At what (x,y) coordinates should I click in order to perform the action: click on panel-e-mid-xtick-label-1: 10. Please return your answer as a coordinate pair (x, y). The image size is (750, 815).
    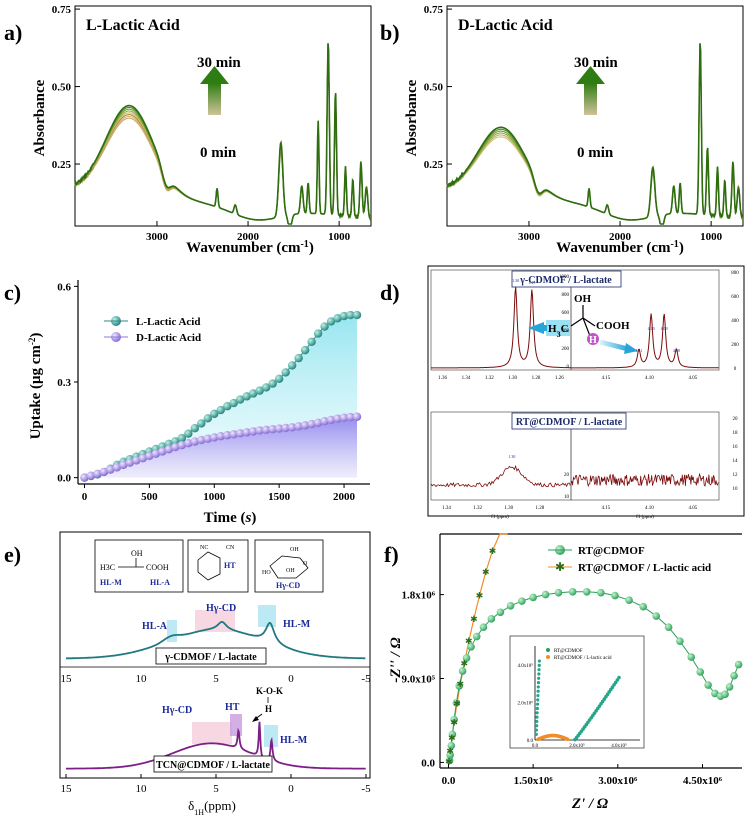
    Looking at the image, I should click on (142, 679).